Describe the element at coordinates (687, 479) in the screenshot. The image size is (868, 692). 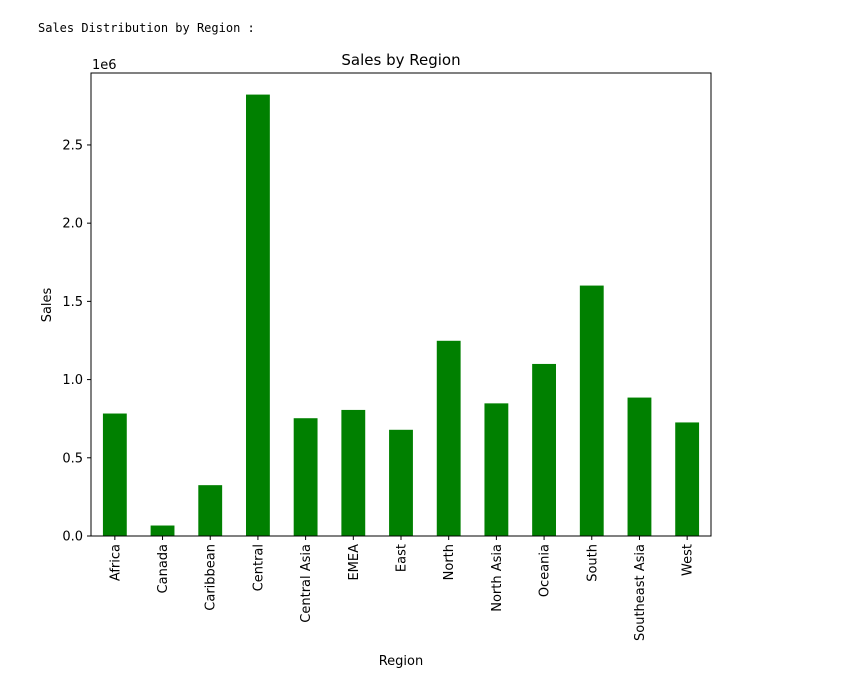
I see `bar-west` at that location.